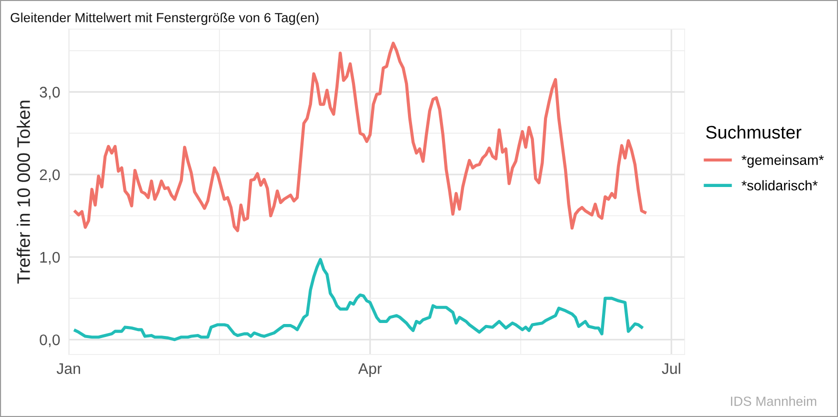 The image size is (838, 417). What do you see at coordinates (773, 401) in the screenshot?
I see `text: IDS Mannheim` at bounding box center [773, 401].